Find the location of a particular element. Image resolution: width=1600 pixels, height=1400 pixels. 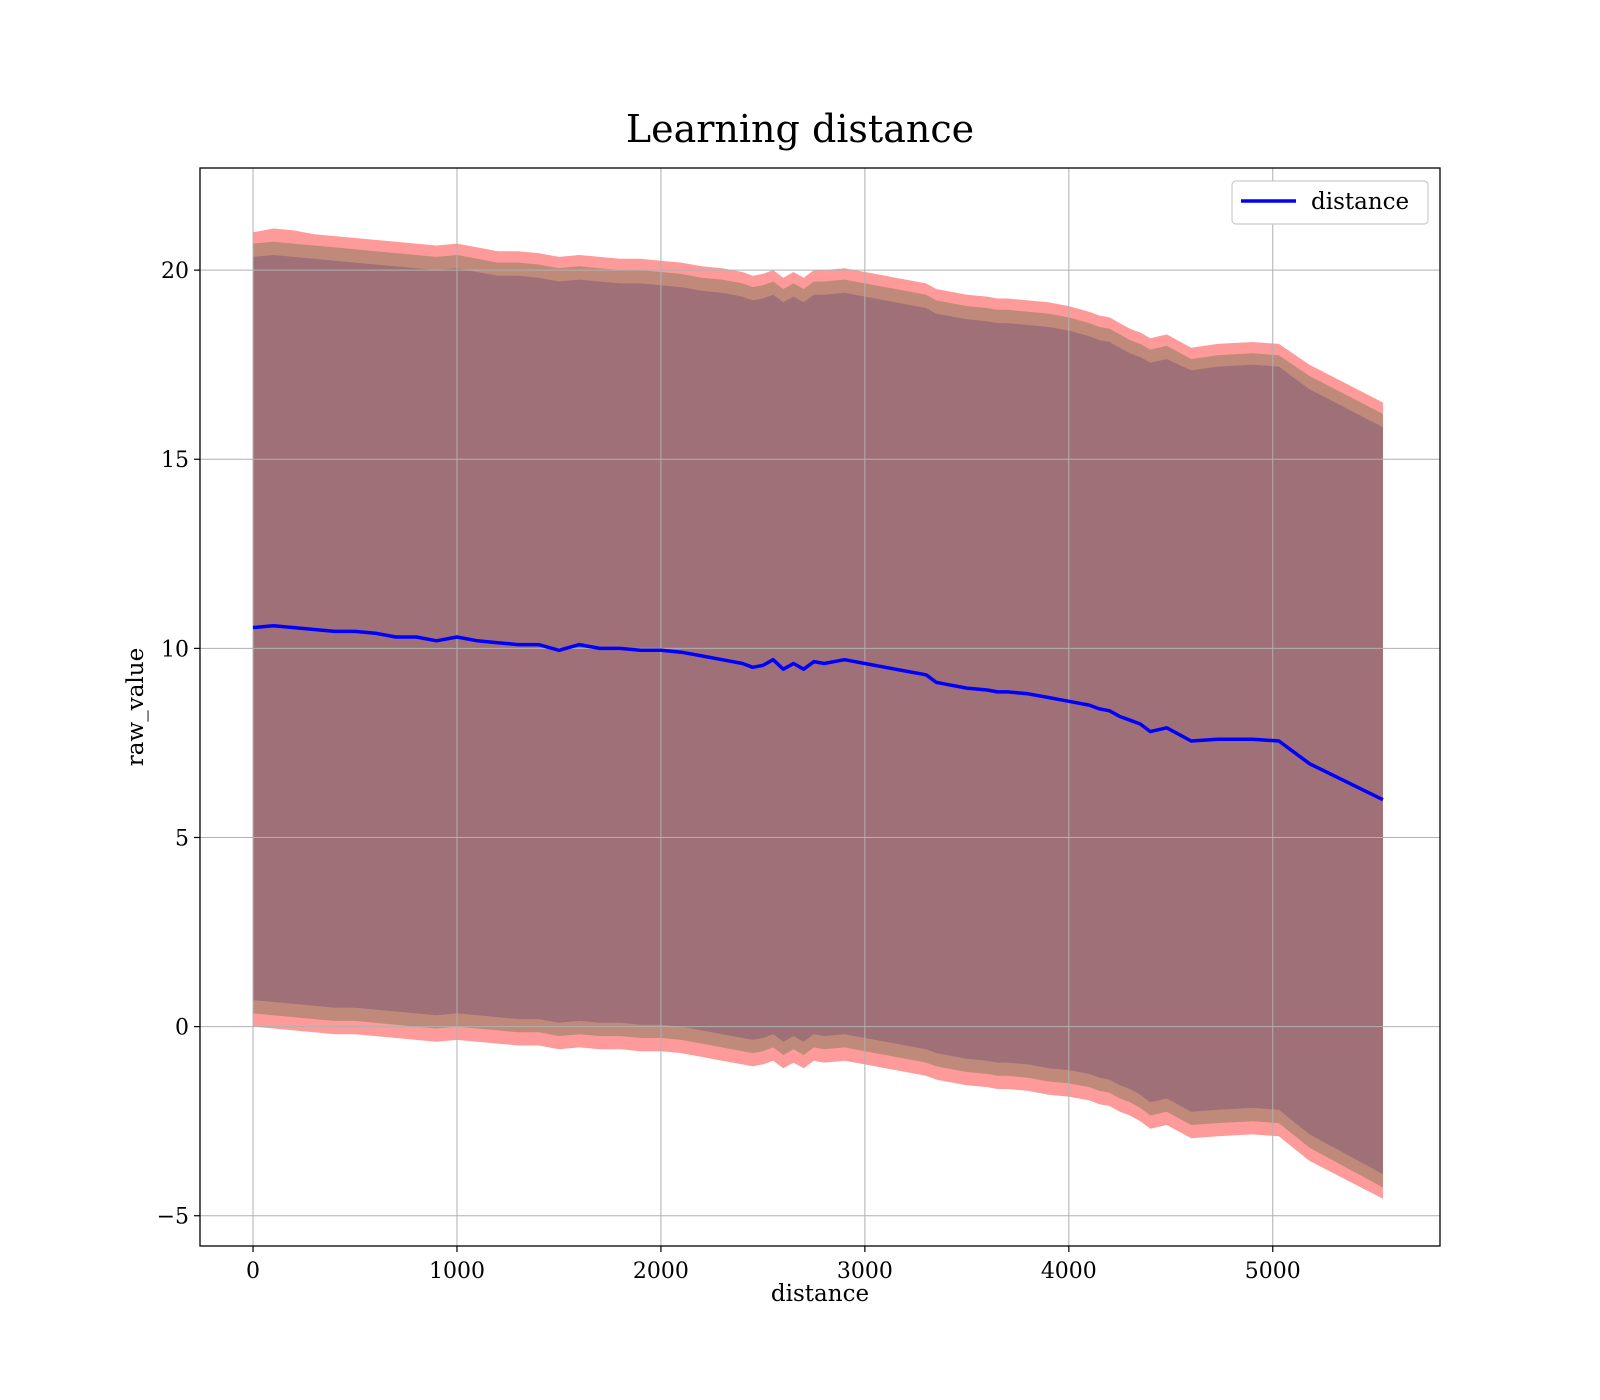

x-tick-label-3: 3000 is located at coordinates (865, 1271).